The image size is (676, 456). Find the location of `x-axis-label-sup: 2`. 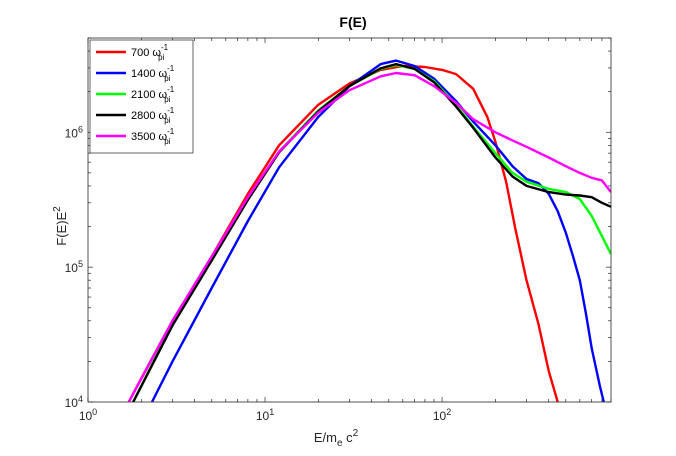

x-axis-label-sup: 2 is located at coordinates (356, 433).